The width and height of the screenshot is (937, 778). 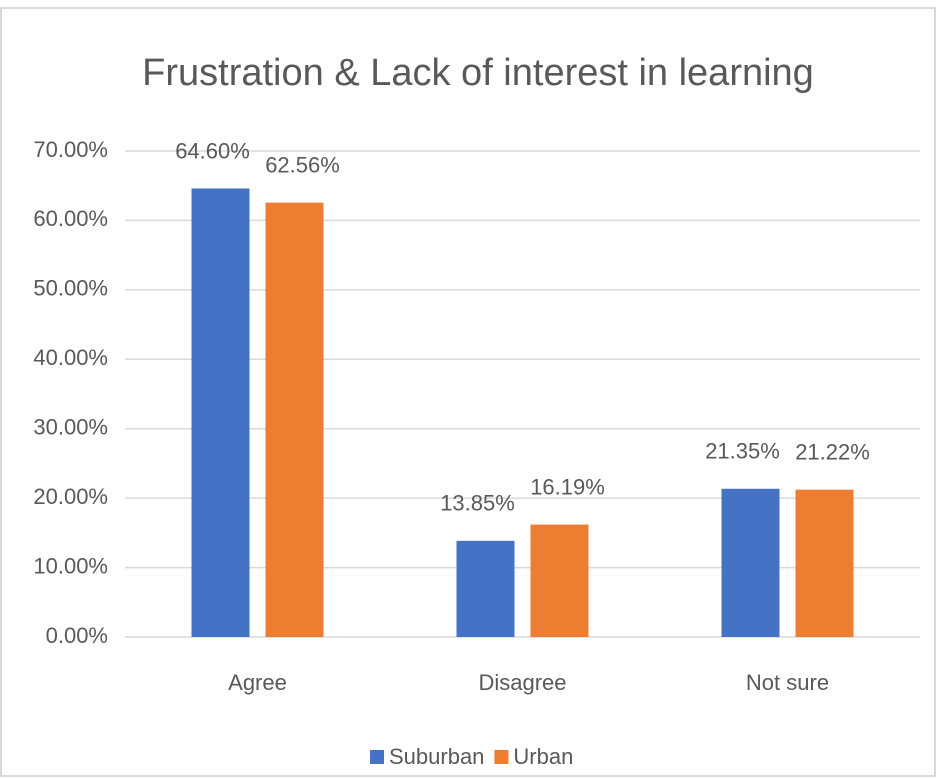 I want to click on data-label: 64.60%, so click(x=212, y=150).